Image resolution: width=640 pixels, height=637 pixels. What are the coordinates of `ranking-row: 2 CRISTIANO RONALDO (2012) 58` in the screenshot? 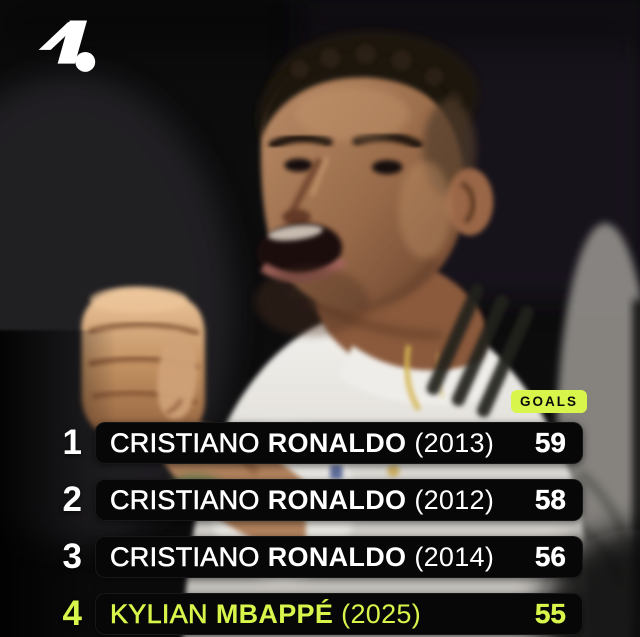 It's located at (320, 500).